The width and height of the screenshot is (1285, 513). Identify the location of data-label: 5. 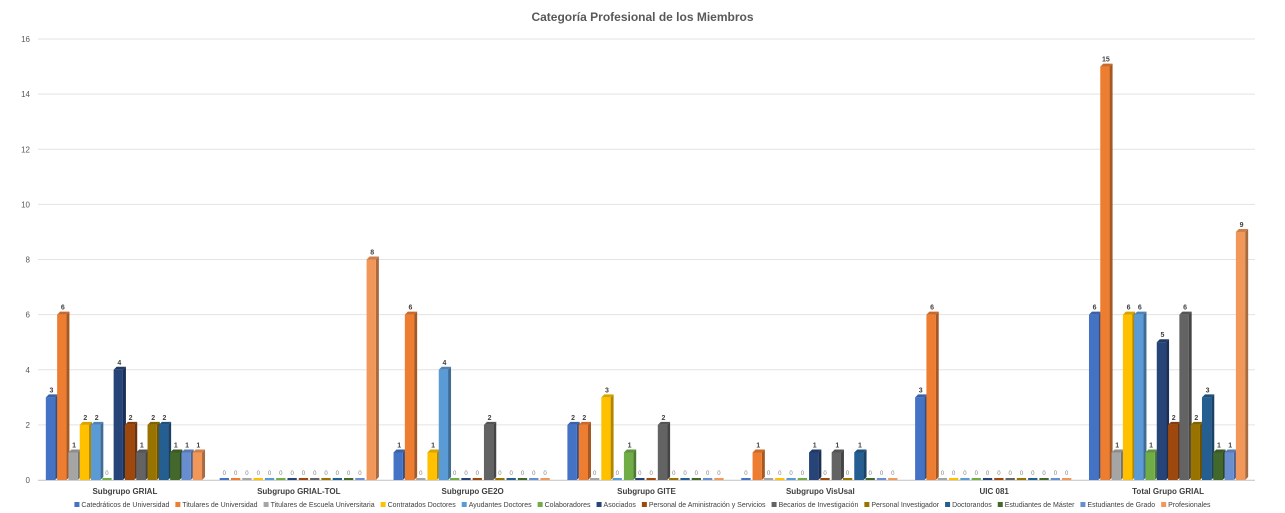
(1162, 335).